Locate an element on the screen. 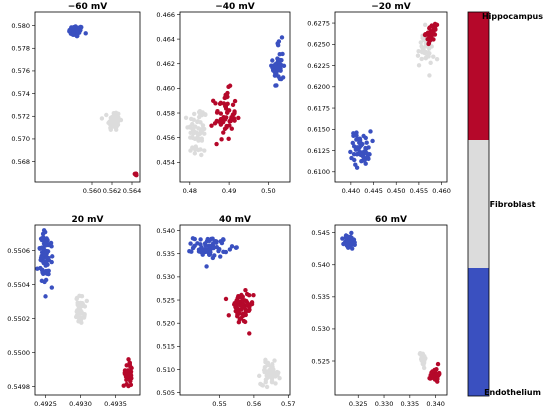 Image resolution: width=550 pixels, height=408 pixels. y-tick-label: 0.466 is located at coordinates (165, 15).